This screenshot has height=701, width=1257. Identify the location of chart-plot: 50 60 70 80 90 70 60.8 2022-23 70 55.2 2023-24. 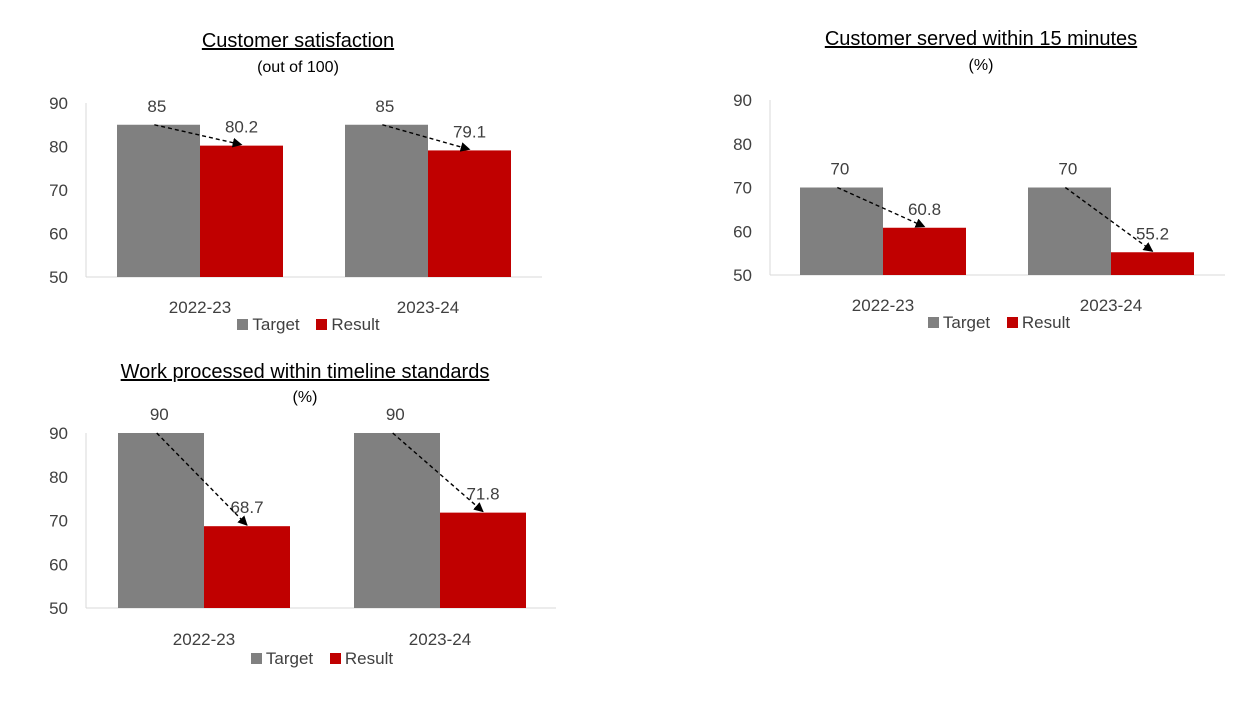
(979, 203).